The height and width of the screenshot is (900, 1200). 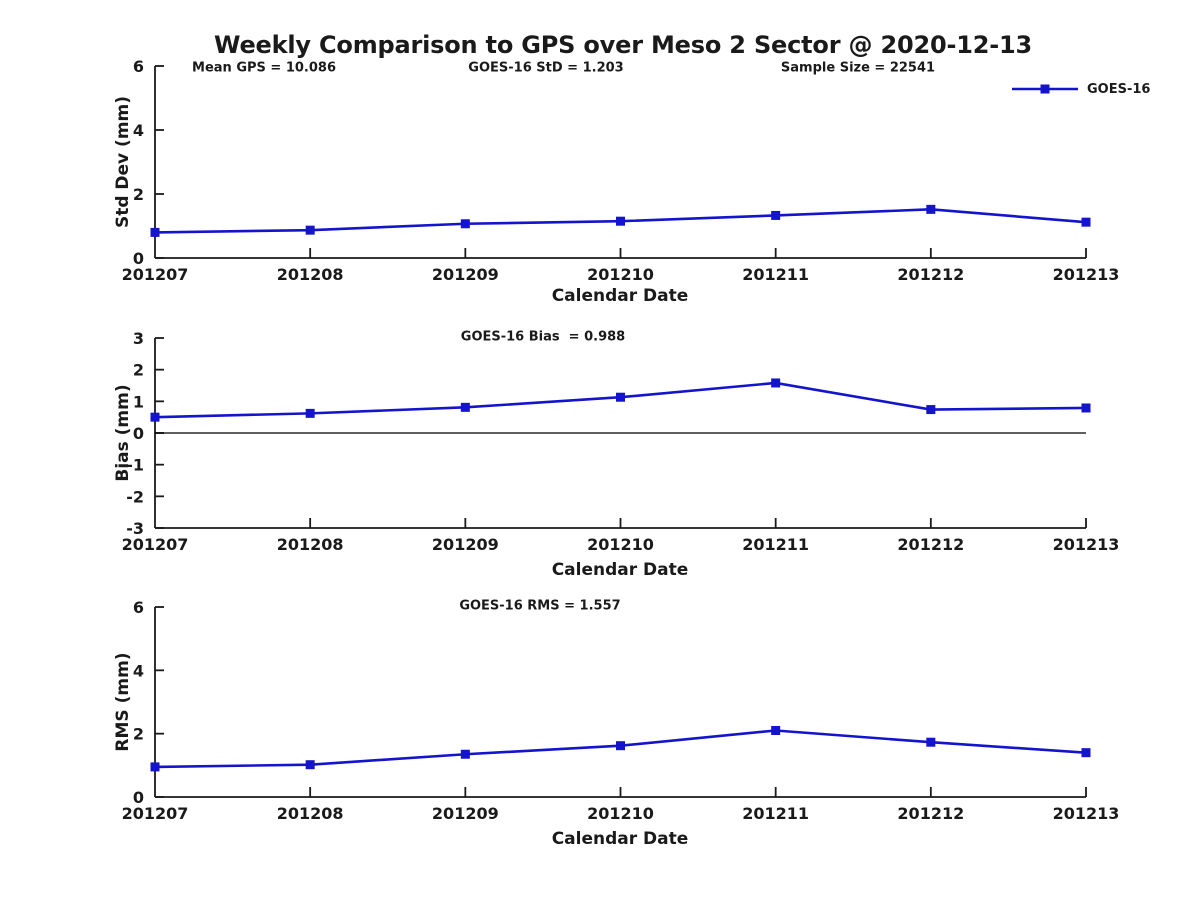 What do you see at coordinates (123, 702) in the screenshot?
I see `ylabel-rms: RMS (mm)` at bounding box center [123, 702].